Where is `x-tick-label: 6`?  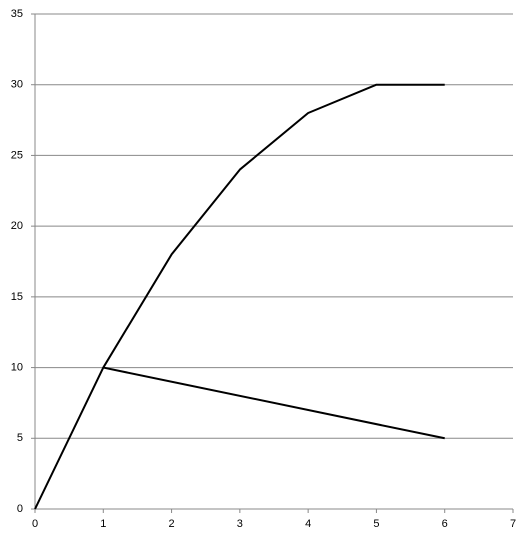 x-tick-label: 6 is located at coordinates (445, 524).